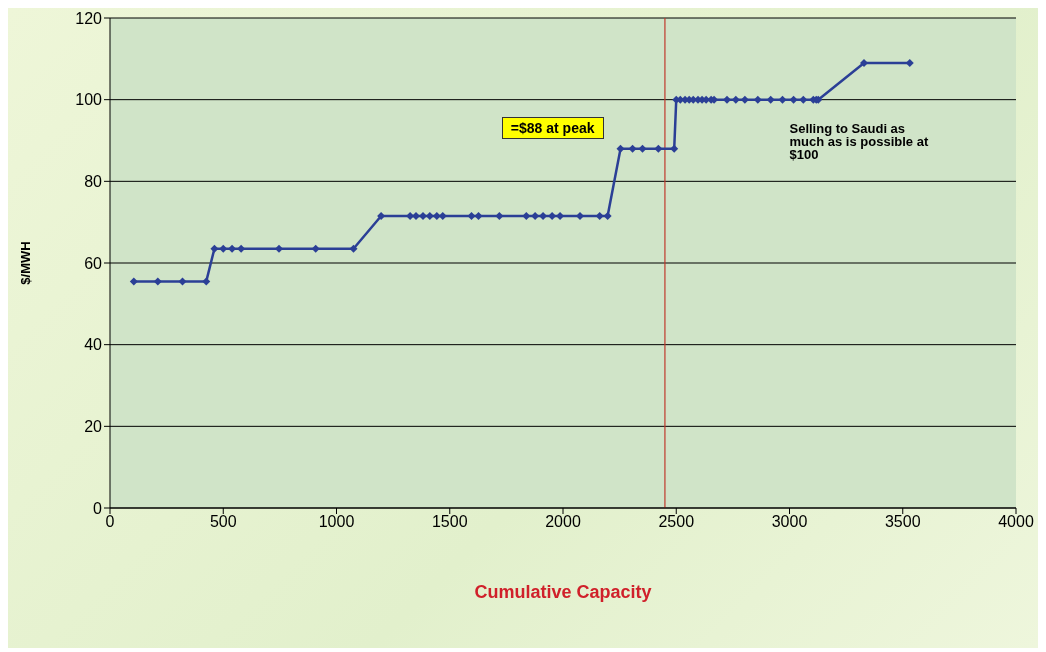 This screenshot has height=652, width=1046. Describe the element at coordinates (563, 592) in the screenshot. I see `x-axis-title: Cumulative Capacity` at that location.